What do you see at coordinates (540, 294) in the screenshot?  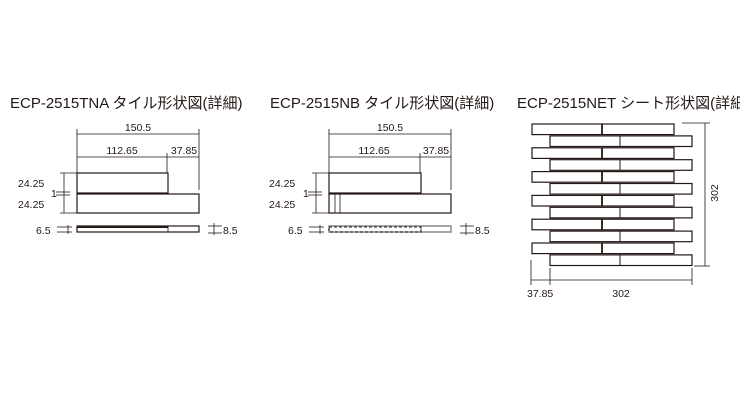 I see `dim-offset: 37.85` at bounding box center [540, 294].